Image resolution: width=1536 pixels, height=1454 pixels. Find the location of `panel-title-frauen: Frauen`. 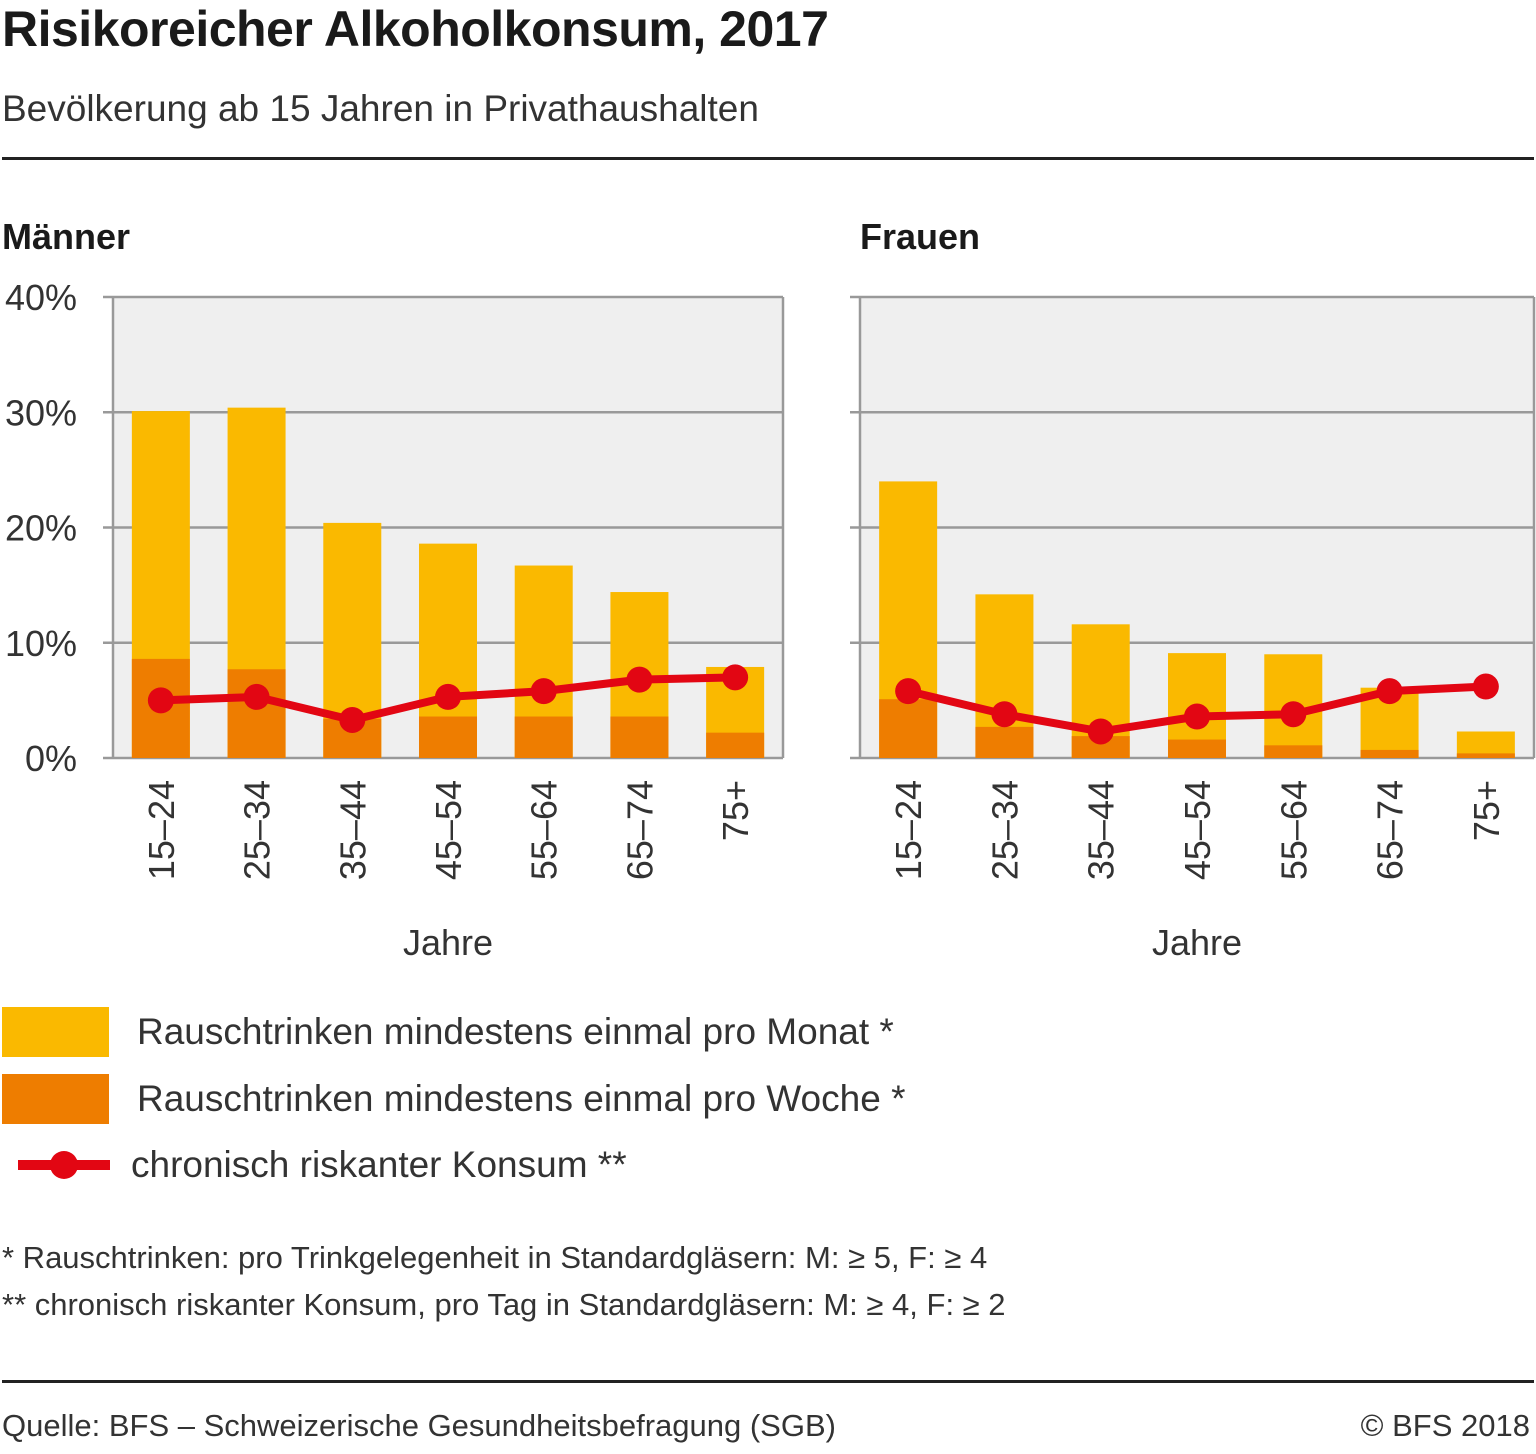

panel-title-frauen: Frauen is located at coordinates (920, 236).